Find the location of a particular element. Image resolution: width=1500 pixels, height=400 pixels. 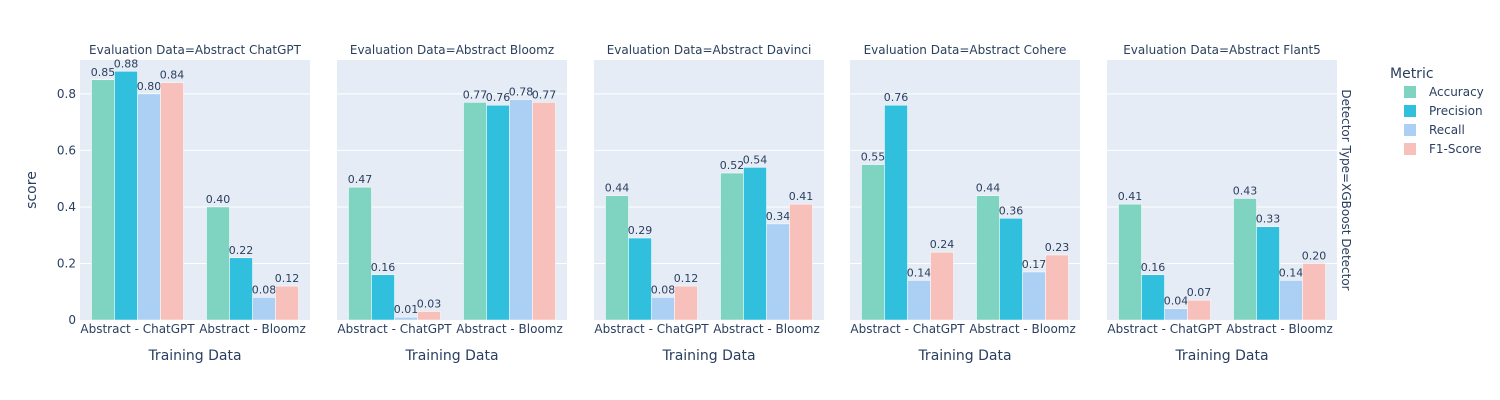

bar-value-label: 0.55 is located at coordinates (873, 157).